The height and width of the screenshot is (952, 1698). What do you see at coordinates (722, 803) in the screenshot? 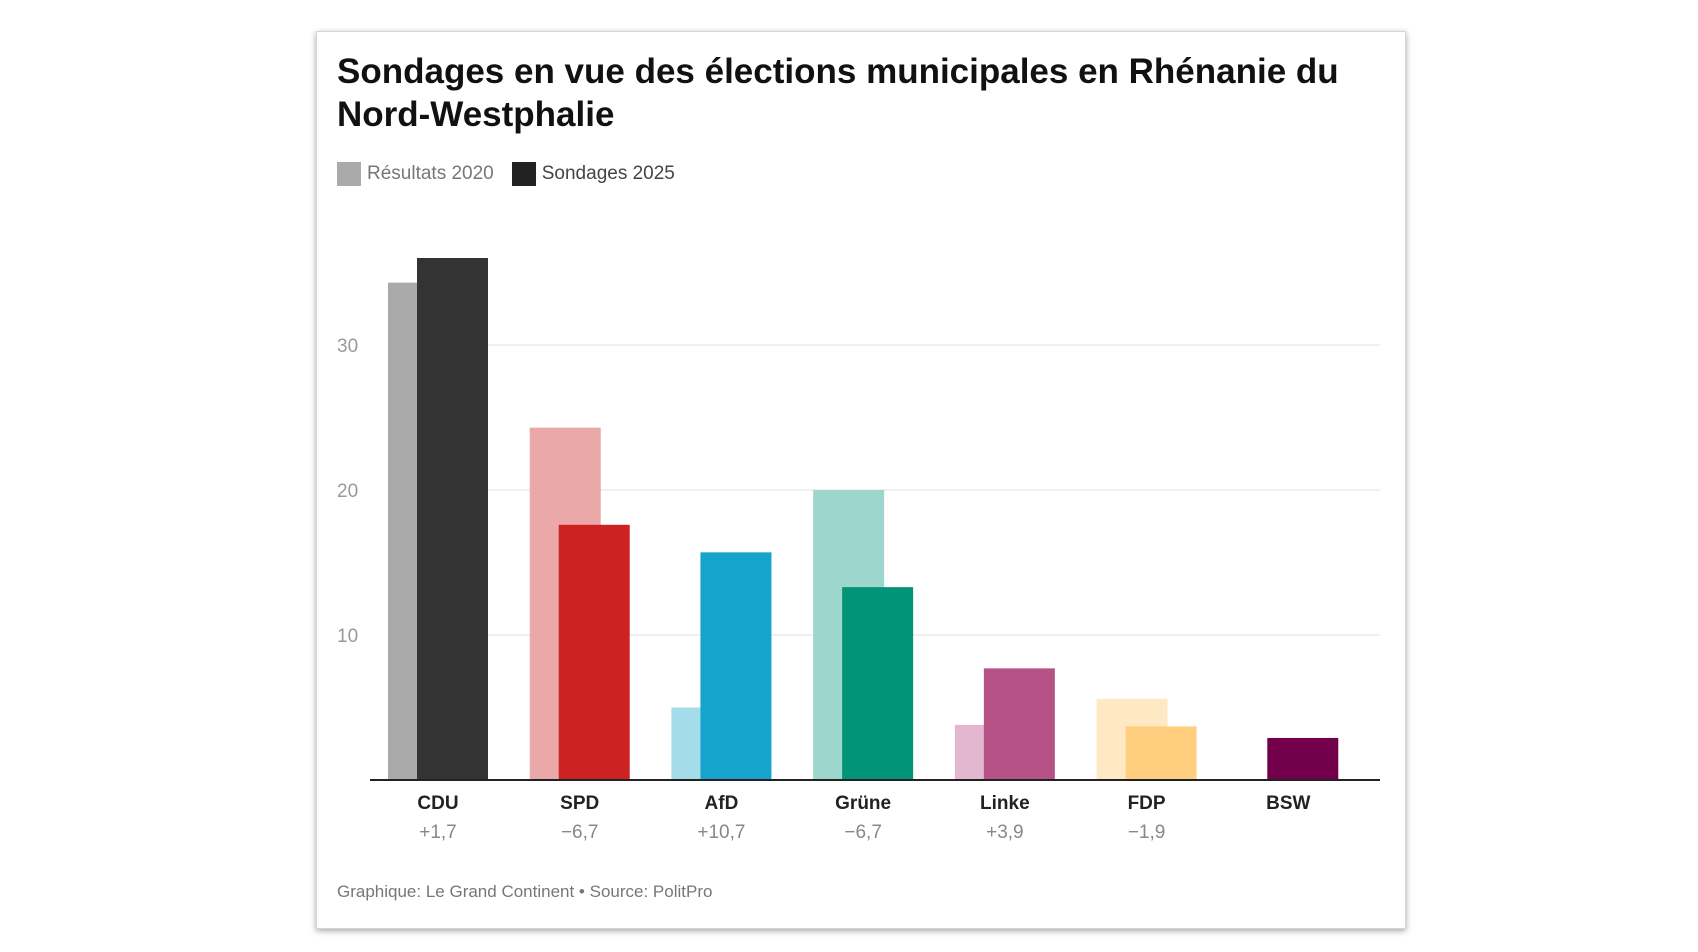
I see `category-label: AfD` at bounding box center [722, 803].